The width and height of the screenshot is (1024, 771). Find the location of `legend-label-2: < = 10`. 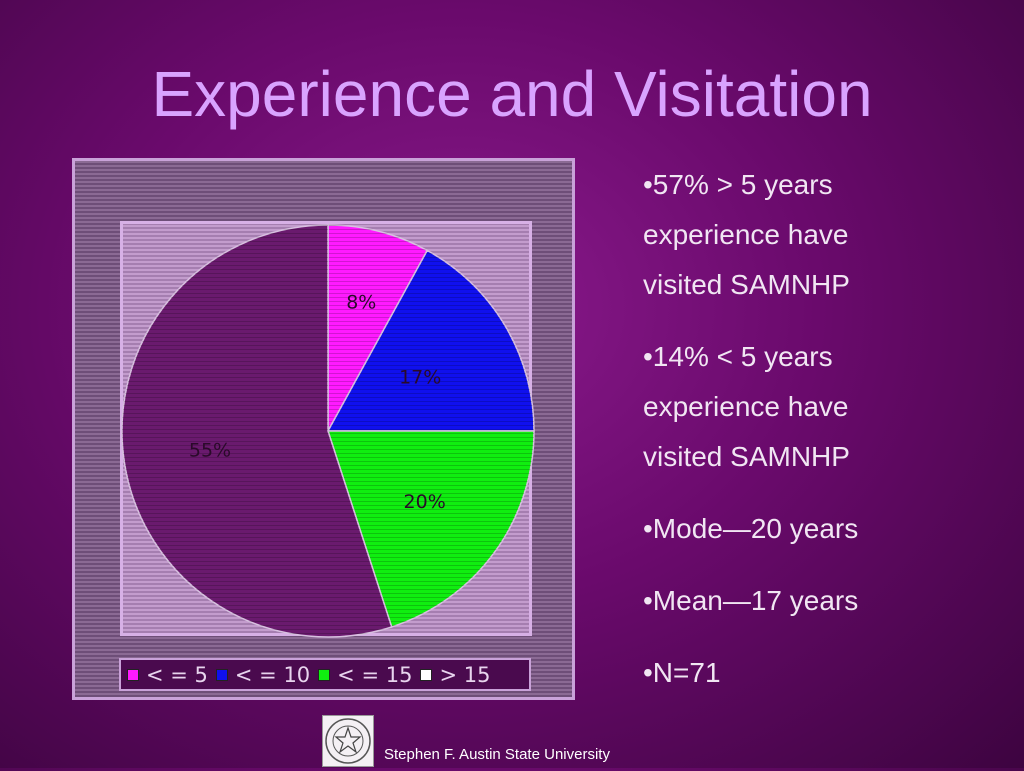

legend-label-2: < = 10 is located at coordinates (272, 674).